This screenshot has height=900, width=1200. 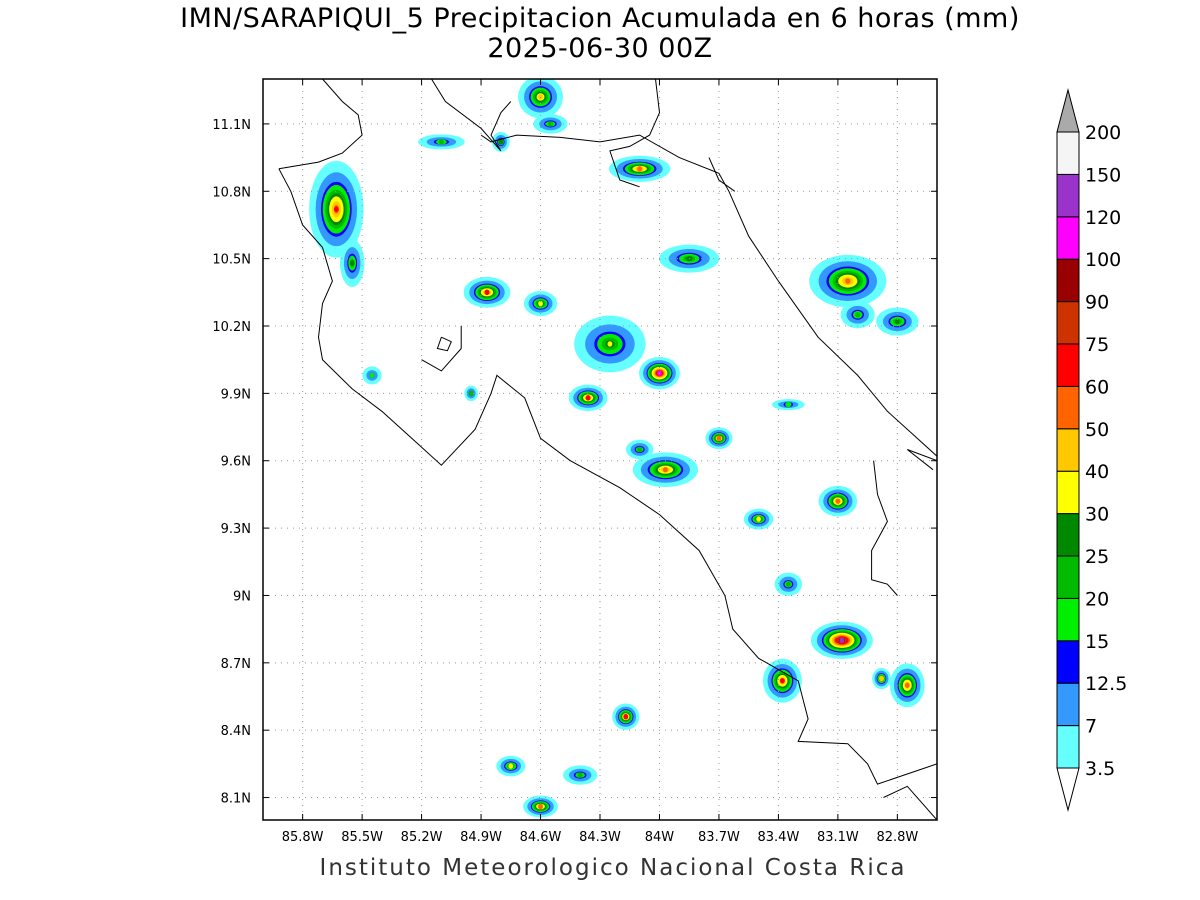 What do you see at coordinates (541, 837) in the screenshot?
I see `lon-tick-label: 84.6W` at bounding box center [541, 837].